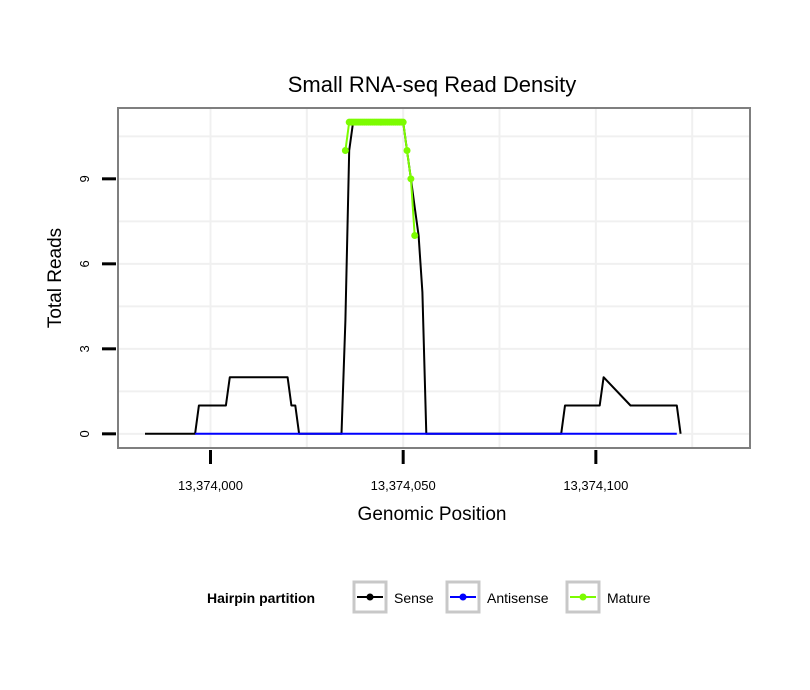  What do you see at coordinates (403, 471) in the screenshot?
I see `x-axis: 13,374,000 13,374,050 13,374,100` at bounding box center [403, 471].